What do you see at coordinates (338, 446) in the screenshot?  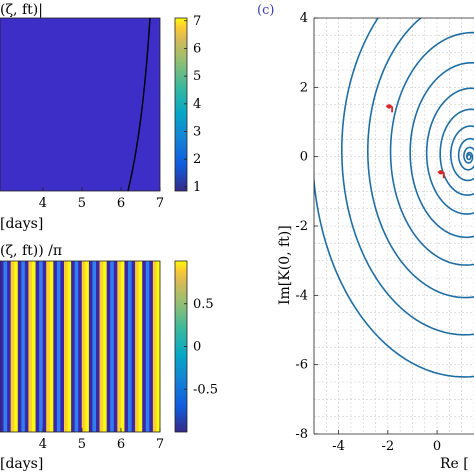 I see `x-tick-label: -4` at bounding box center [338, 446].